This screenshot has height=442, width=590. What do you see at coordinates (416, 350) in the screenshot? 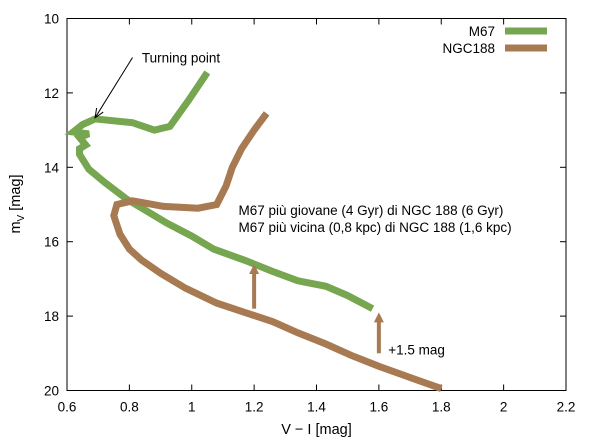
I see `annotation-text: +1.5 mag` at bounding box center [416, 350].